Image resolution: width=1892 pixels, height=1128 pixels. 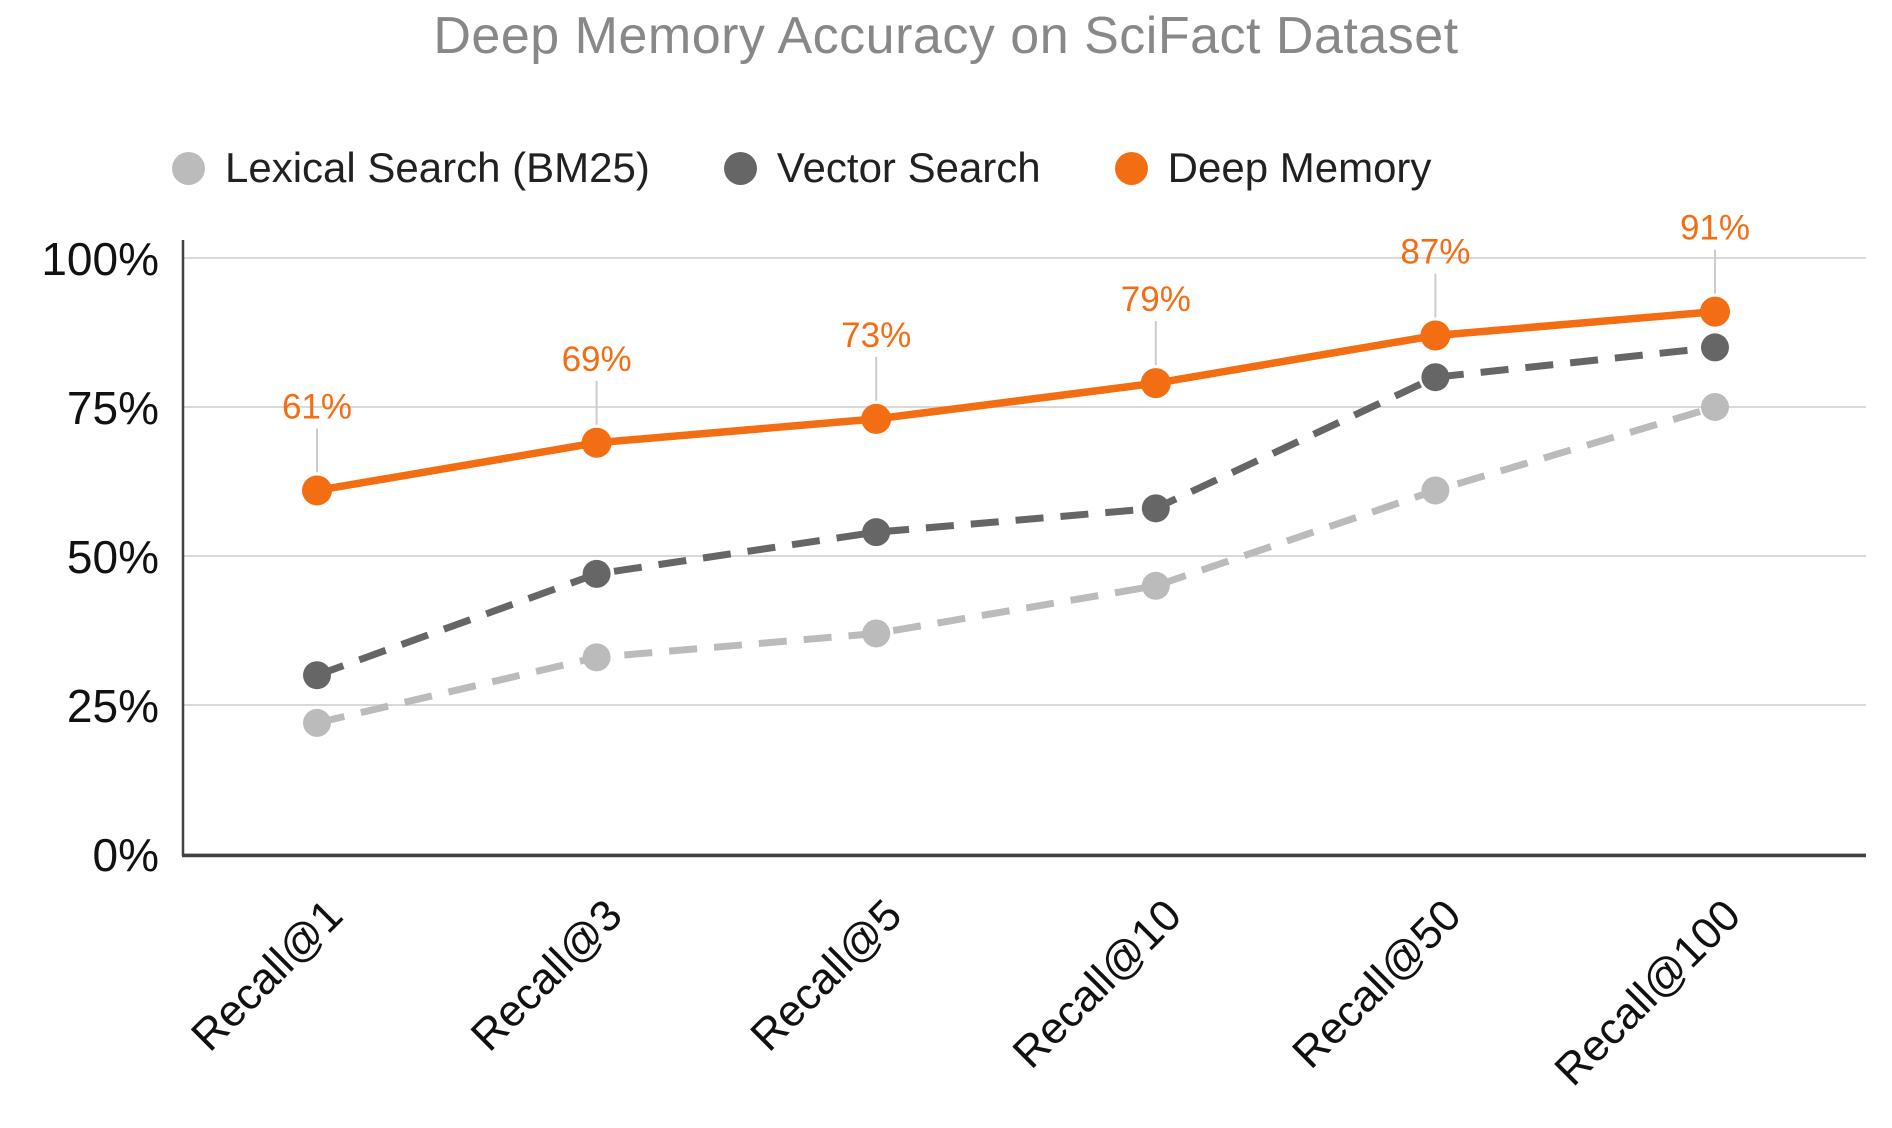 I want to click on y-tick-label: 50%, so click(x=113, y=557).